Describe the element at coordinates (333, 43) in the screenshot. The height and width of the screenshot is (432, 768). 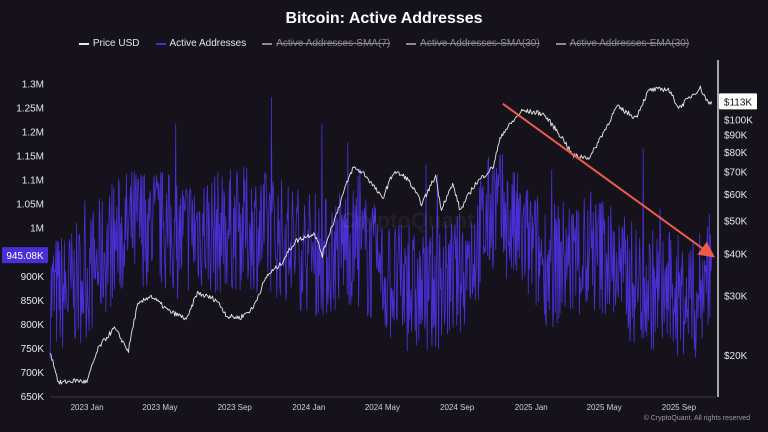
I see `legend-label: Active Addresses-SMA(7)` at that location.